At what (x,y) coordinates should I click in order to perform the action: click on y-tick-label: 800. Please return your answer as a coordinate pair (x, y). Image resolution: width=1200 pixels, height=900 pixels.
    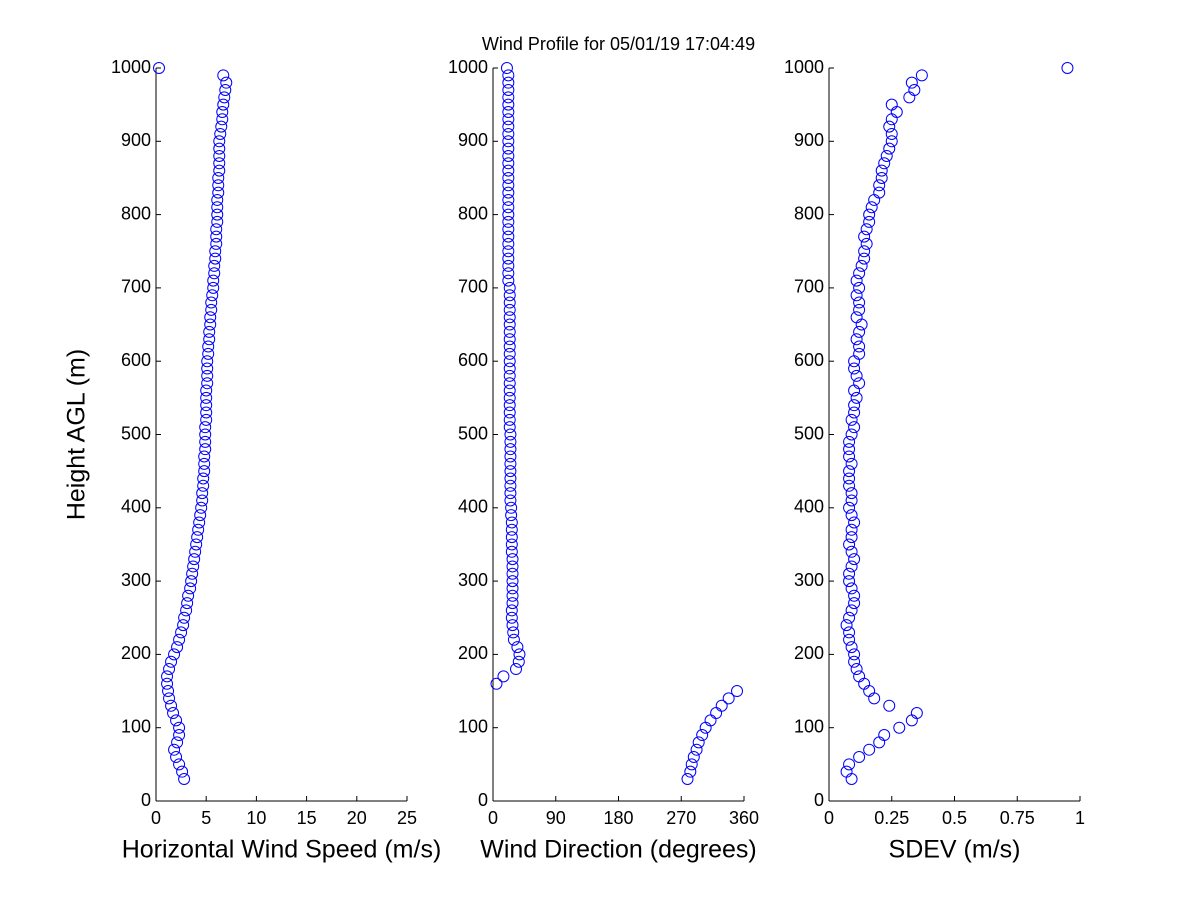
    Looking at the image, I should click on (136, 213).